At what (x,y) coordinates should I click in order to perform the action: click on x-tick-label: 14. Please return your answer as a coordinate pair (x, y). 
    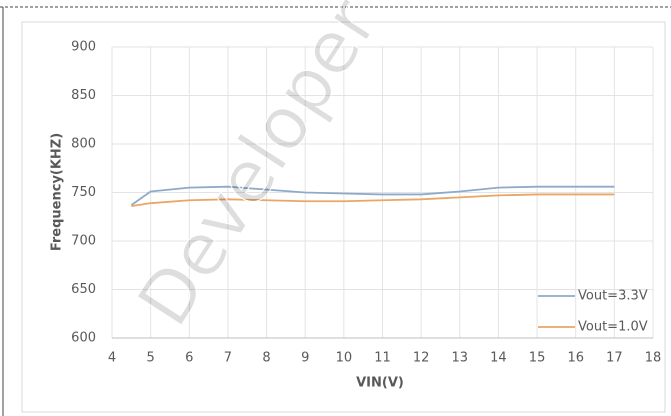
    Looking at the image, I should click on (498, 358).